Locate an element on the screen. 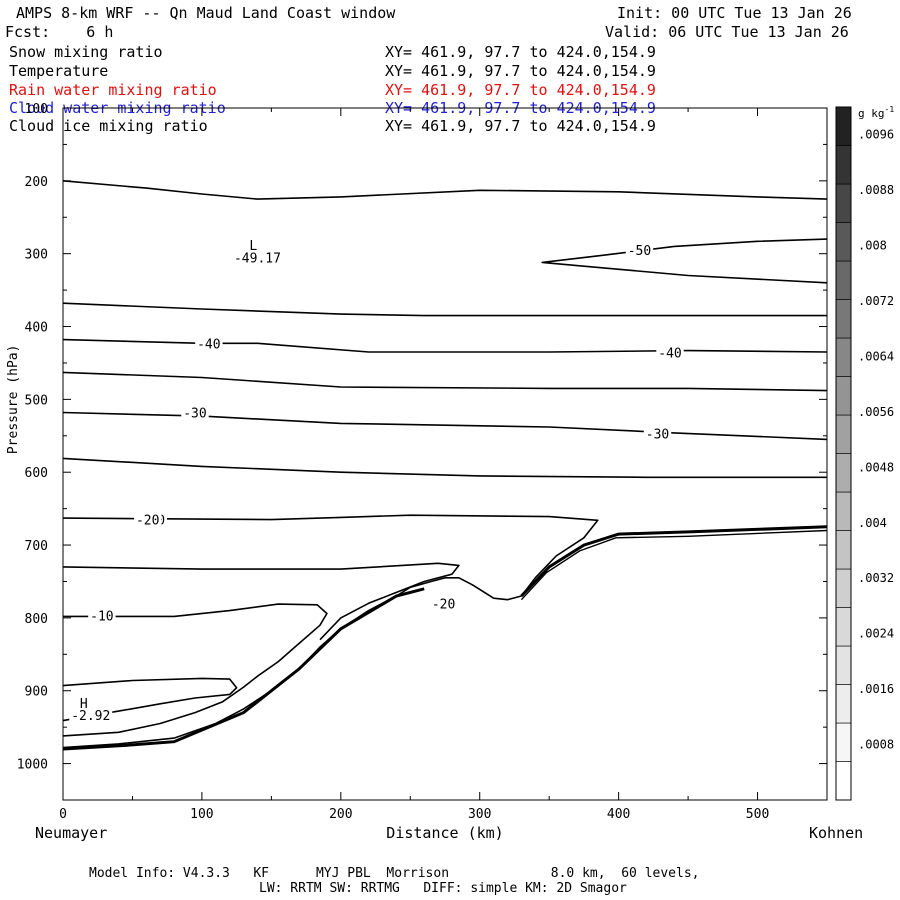  x-tick-label: 100 is located at coordinates (201, 814).